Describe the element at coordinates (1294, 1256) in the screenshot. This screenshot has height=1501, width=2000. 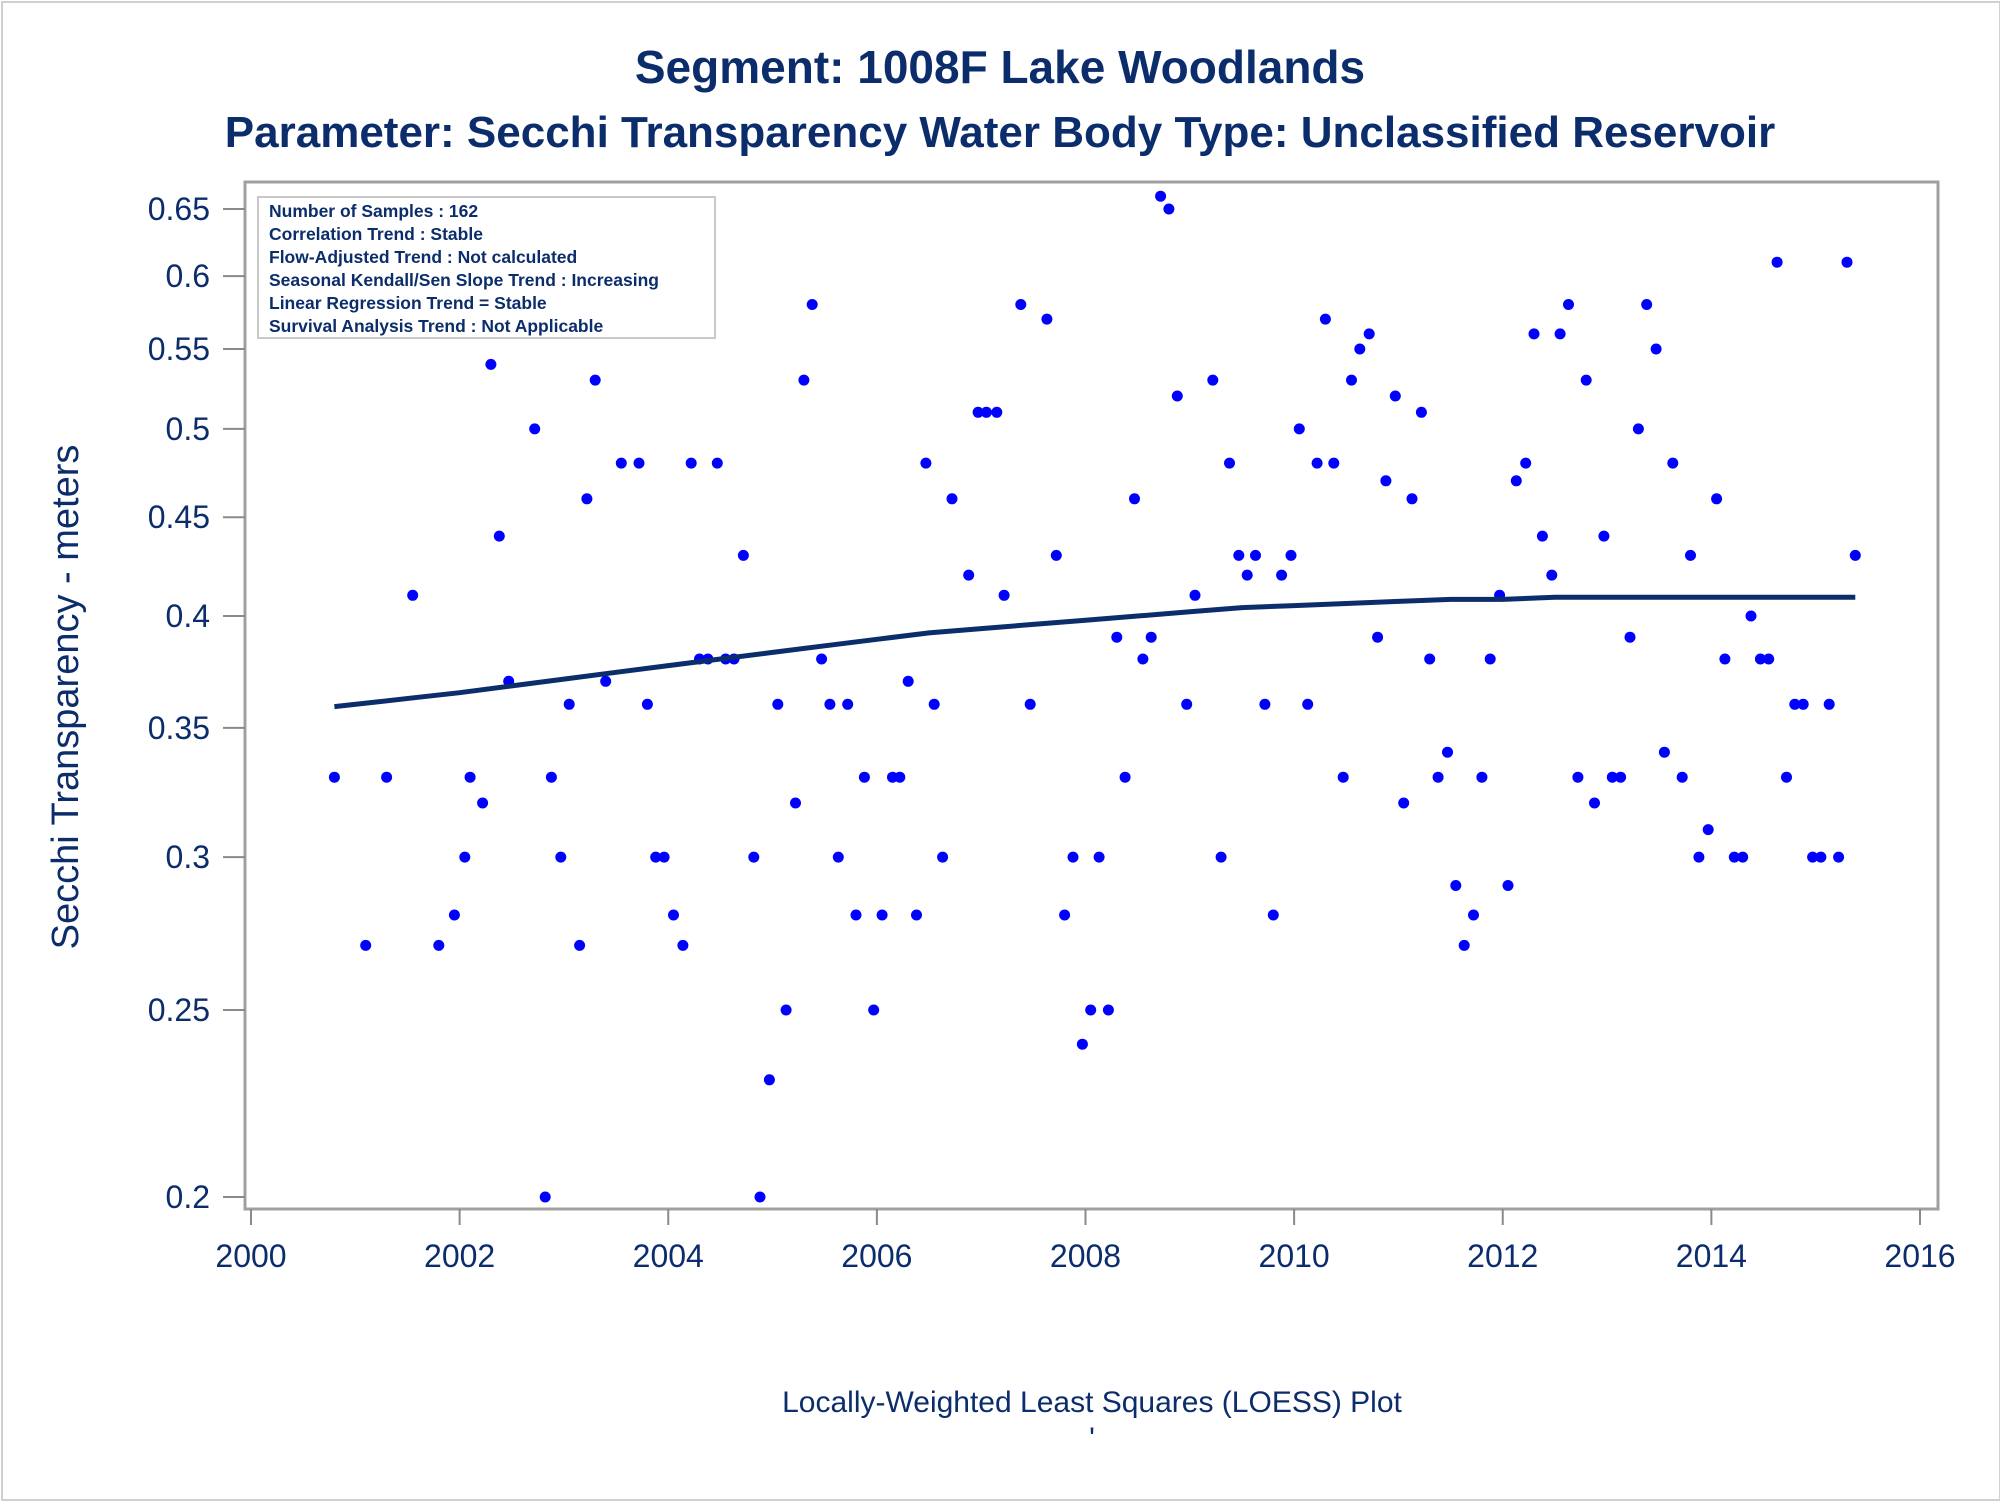
I see `x-tick-label: 2010` at that location.